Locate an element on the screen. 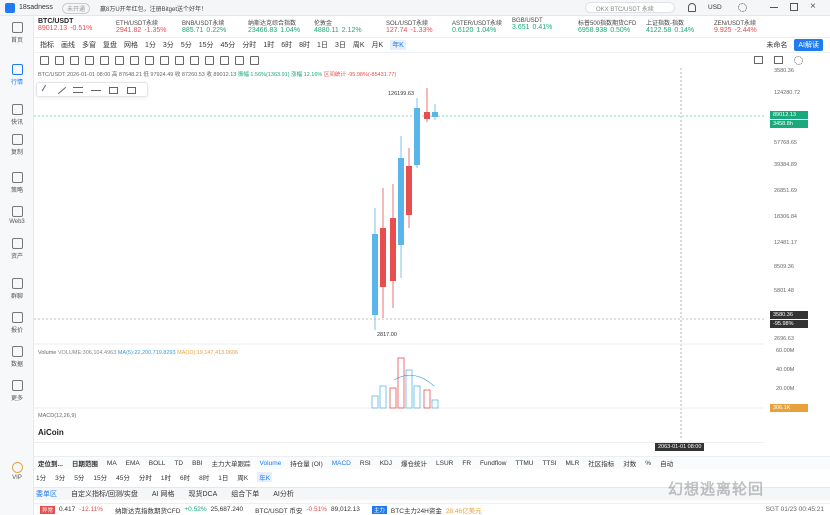 The height and width of the screenshot is (515, 830). ai-read-button: AI解读 is located at coordinates (808, 45).